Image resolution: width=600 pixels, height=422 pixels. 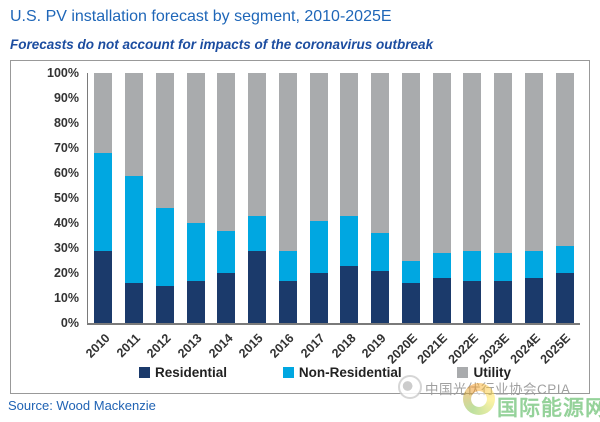 I want to click on stacked-bar-2011, so click(x=134, y=198).